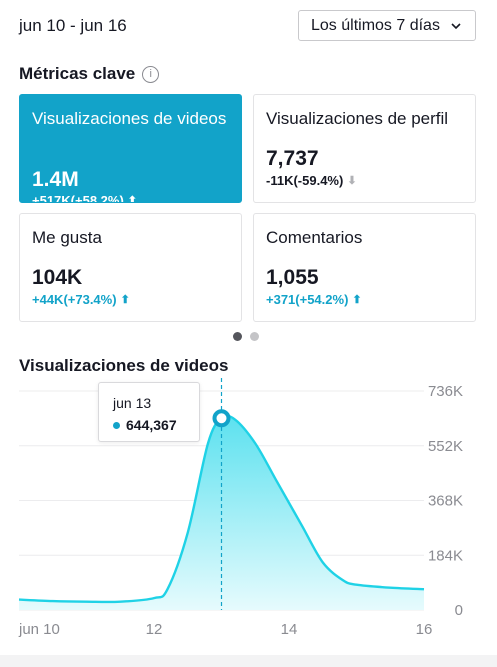  I want to click on metric-delta: +44K(+73.4%) ⬆, so click(81, 299).